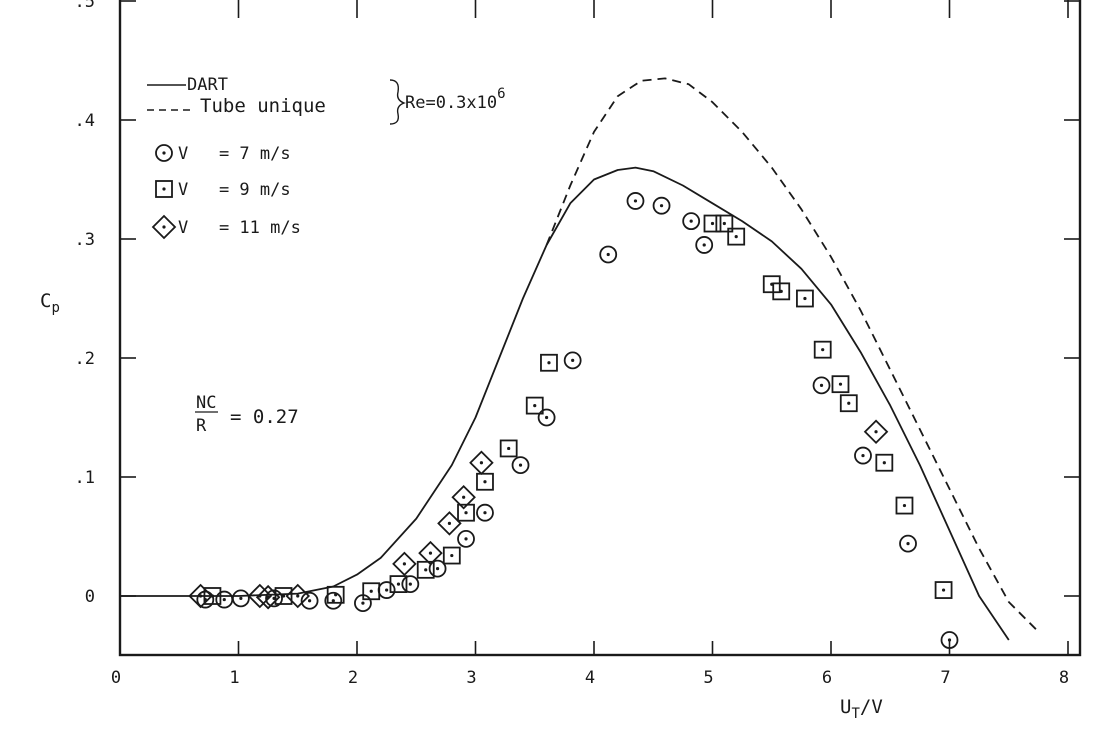 The width and height of the screenshot is (1103, 749). I want to click on x-axis-label: UT/V, so click(861, 709).